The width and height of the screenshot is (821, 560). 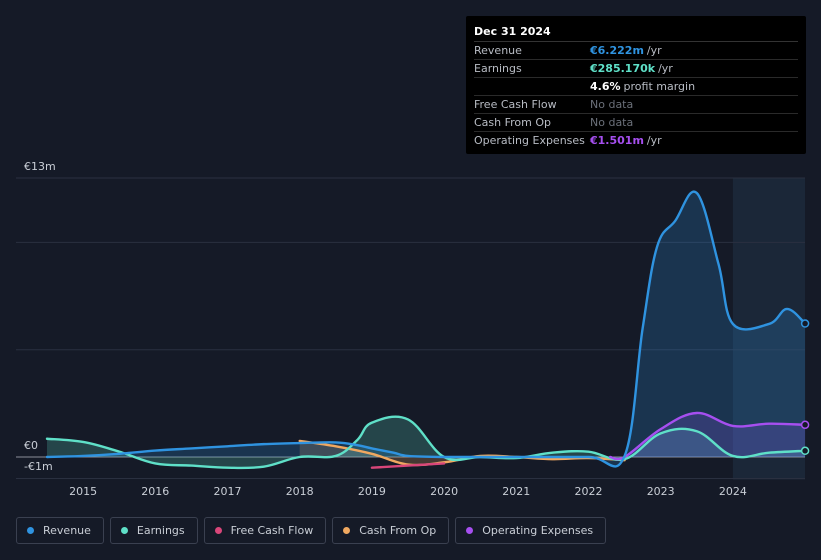 What do you see at coordinates (498, 50) in the screenshot?
I see `tooltip-row-label: Revenue` at bounding box center [498, 50].